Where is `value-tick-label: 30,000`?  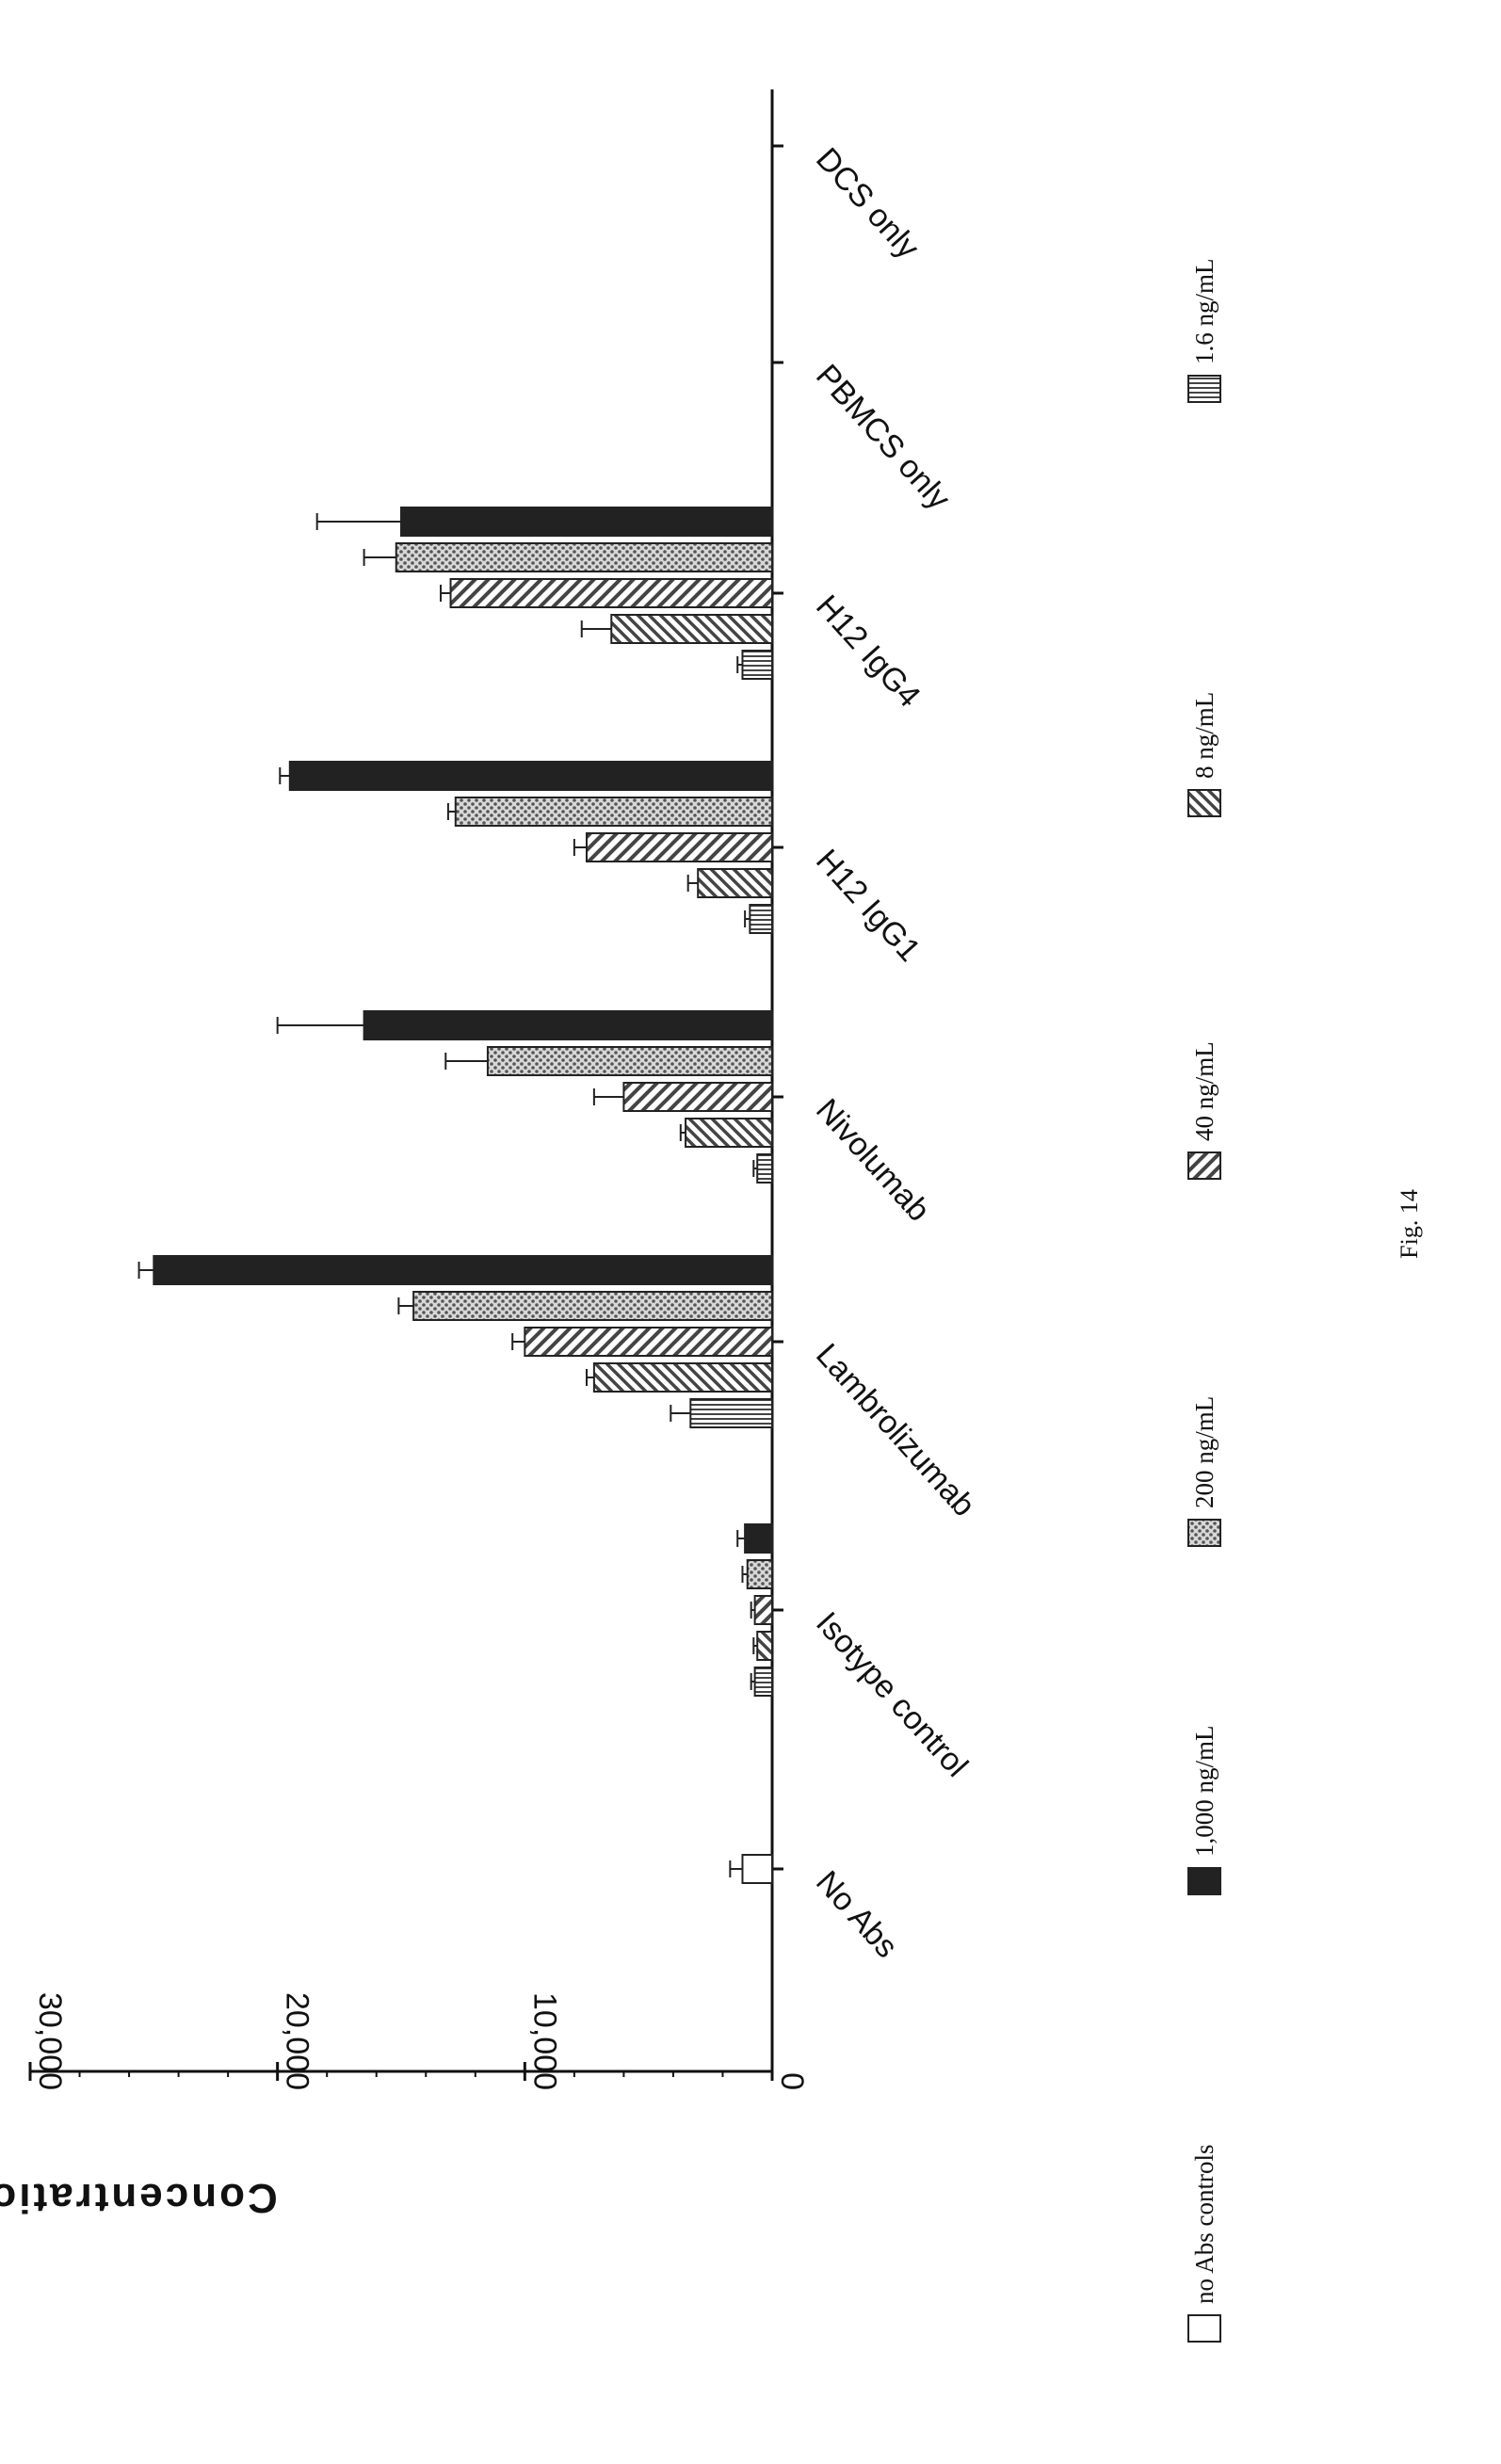 value-tick-label: 30,000 is located at coordinates (50, 2041).